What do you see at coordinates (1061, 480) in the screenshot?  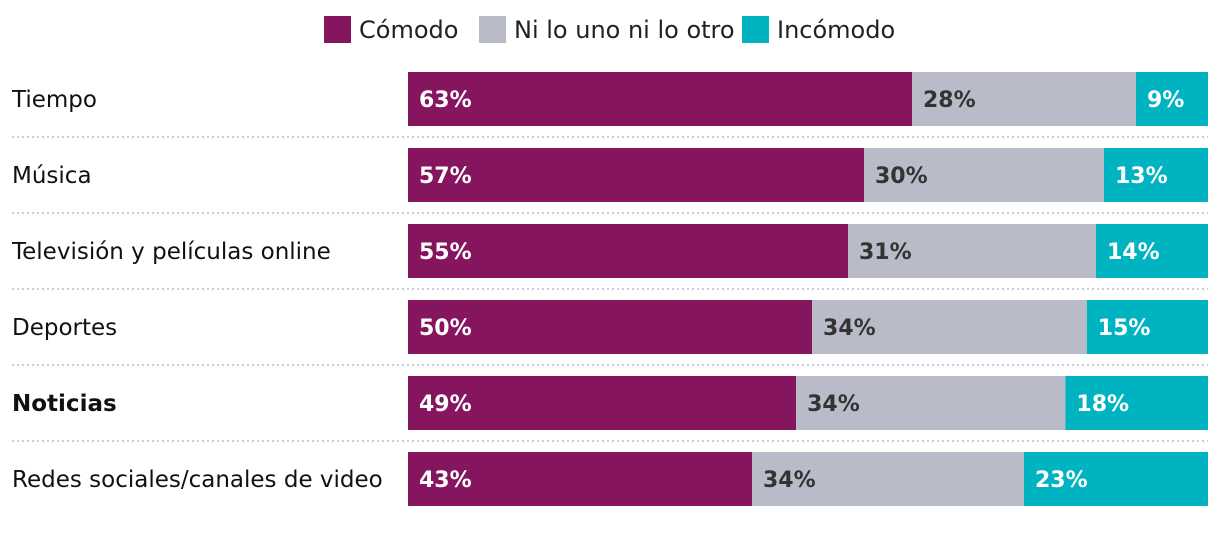 I see `value-label-redes-sociales-canales-de-video-incomodo: 23%` at bounding box center [1061, 480].